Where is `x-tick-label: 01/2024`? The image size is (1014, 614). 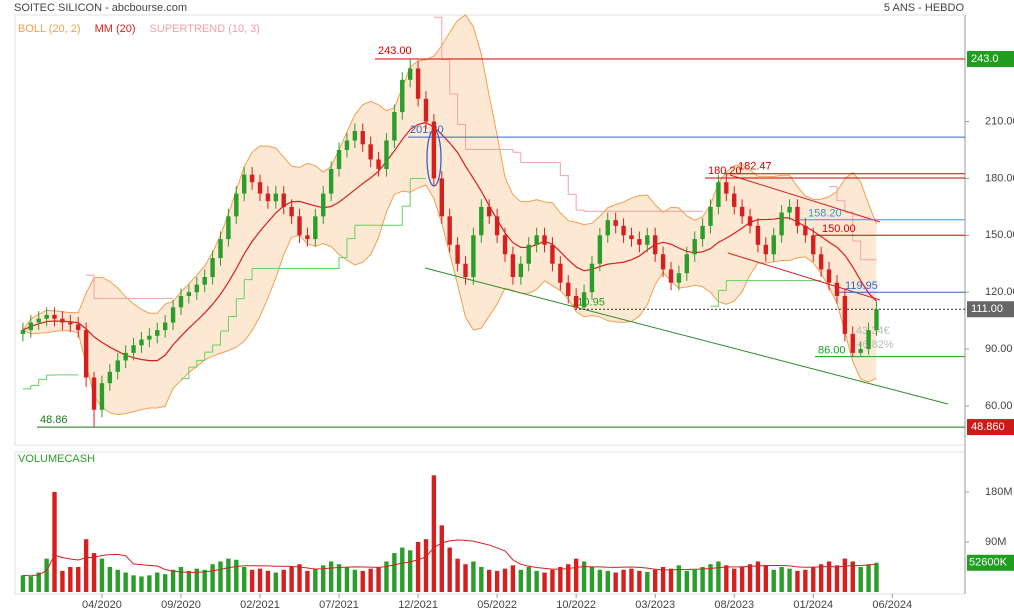 x-tick-label: 01/2024 is located at coordinates (813, 605).